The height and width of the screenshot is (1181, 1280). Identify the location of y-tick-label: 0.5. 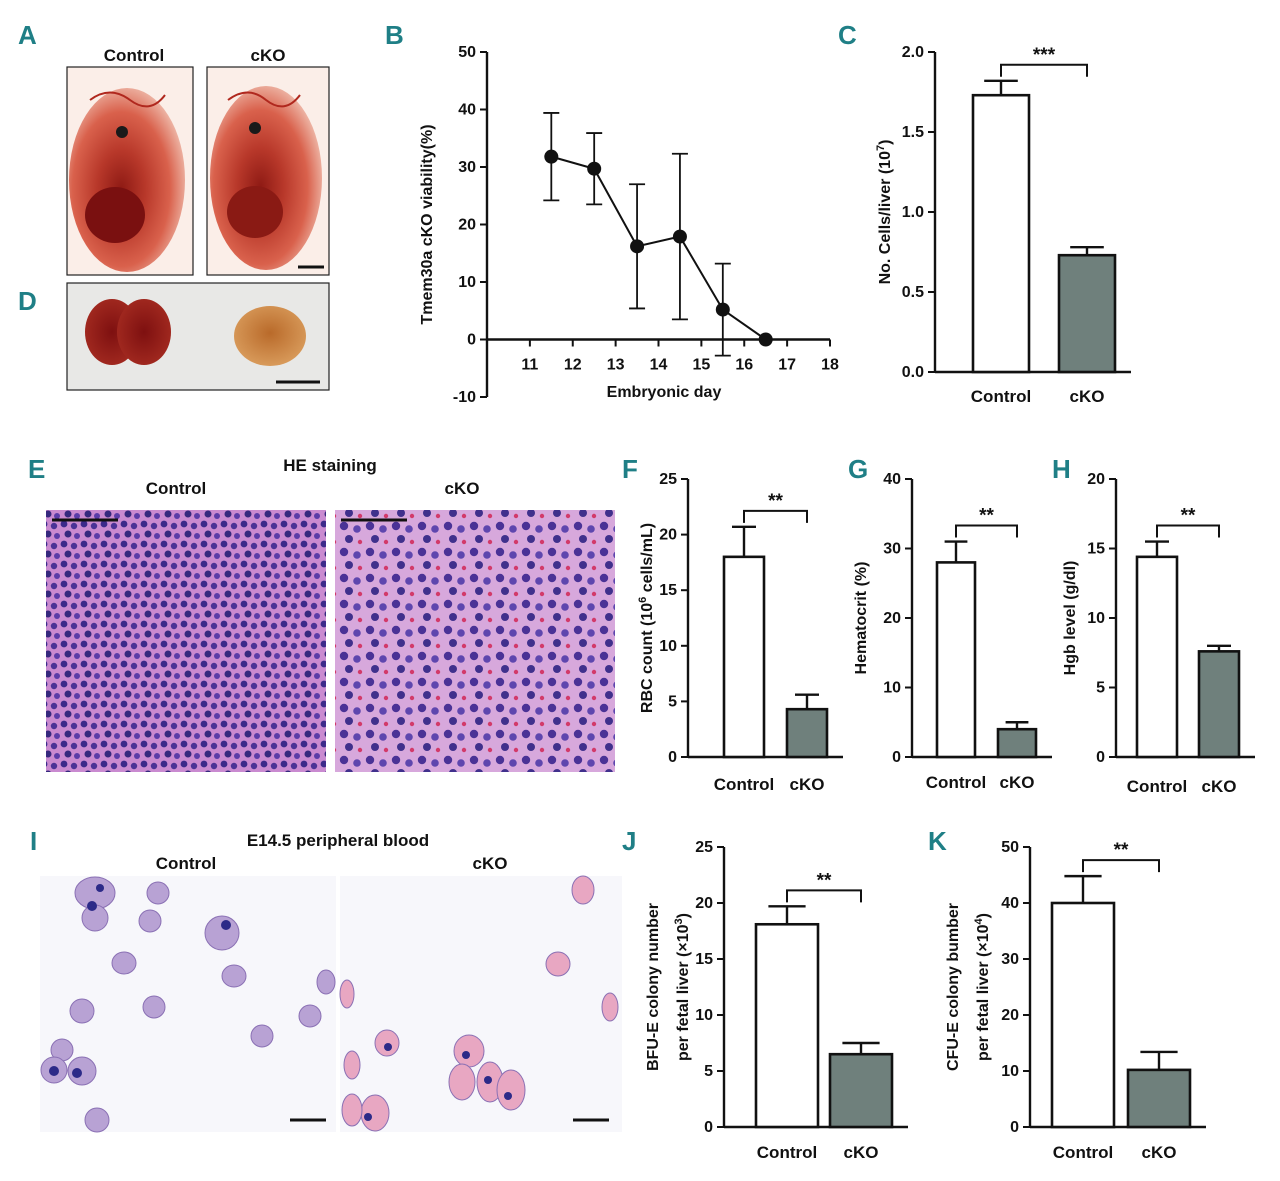
(913, 292).